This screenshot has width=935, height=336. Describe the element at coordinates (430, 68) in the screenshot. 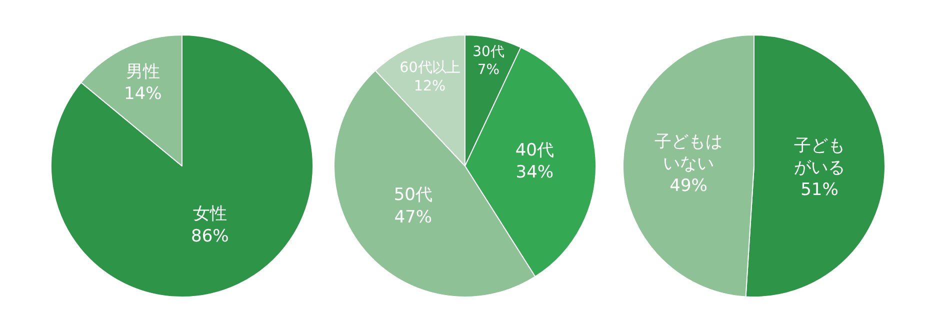

I see `slice-label: 60代以上` at that location.